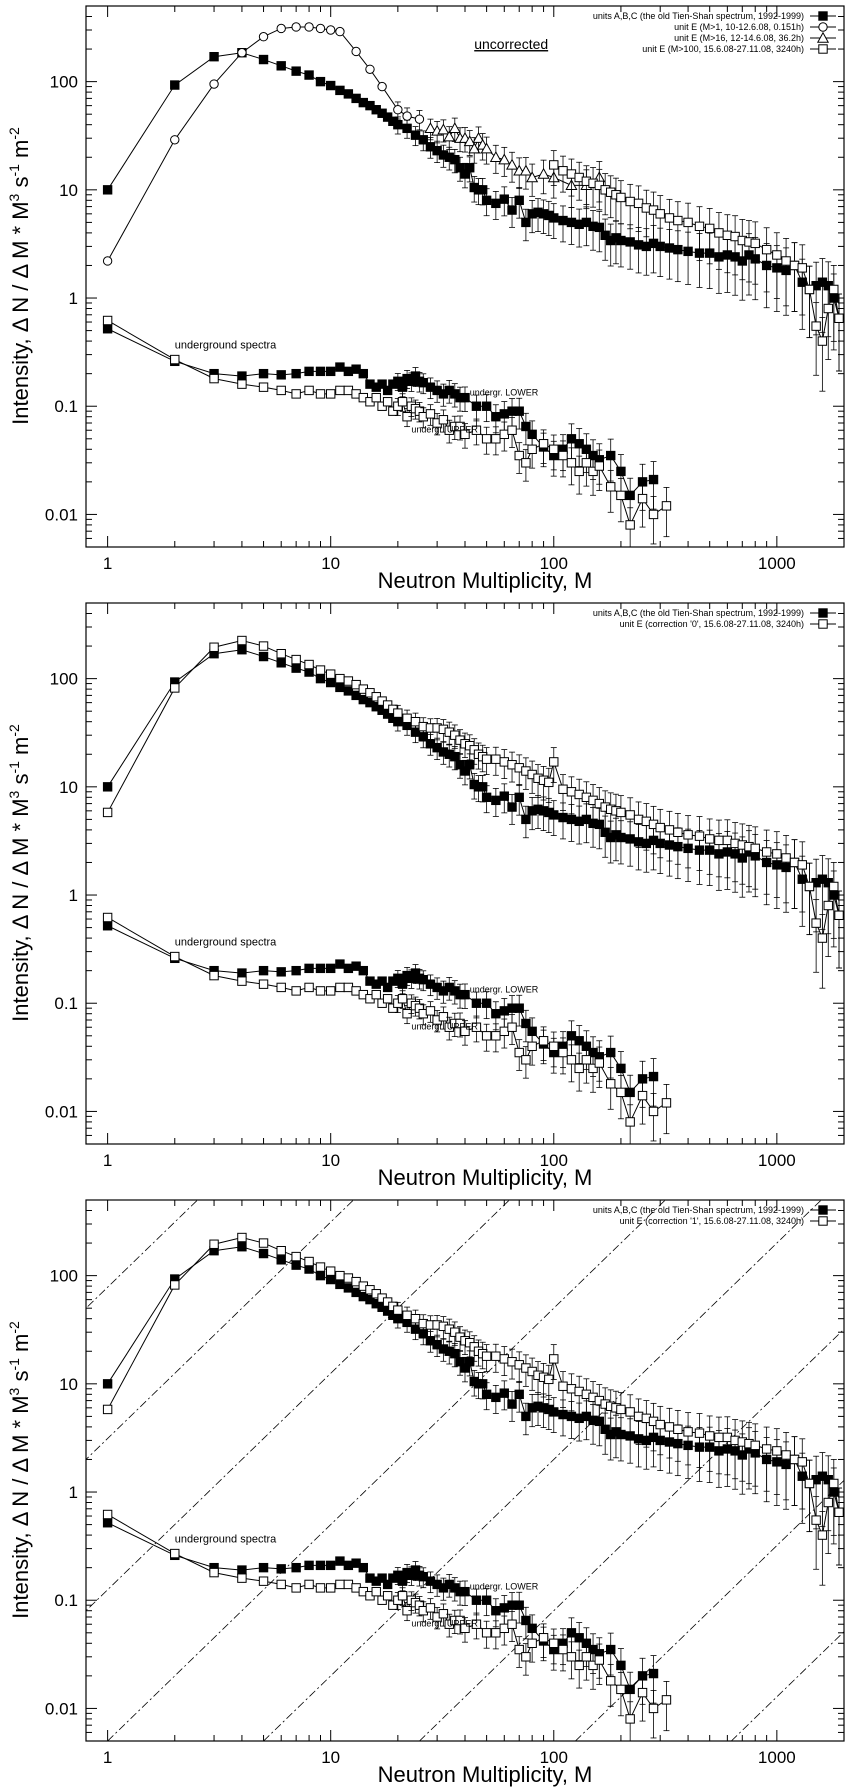  I want to click on legend-label: unit E (M>1, 10-12.6.08, 0.151h), so click(739, 27).